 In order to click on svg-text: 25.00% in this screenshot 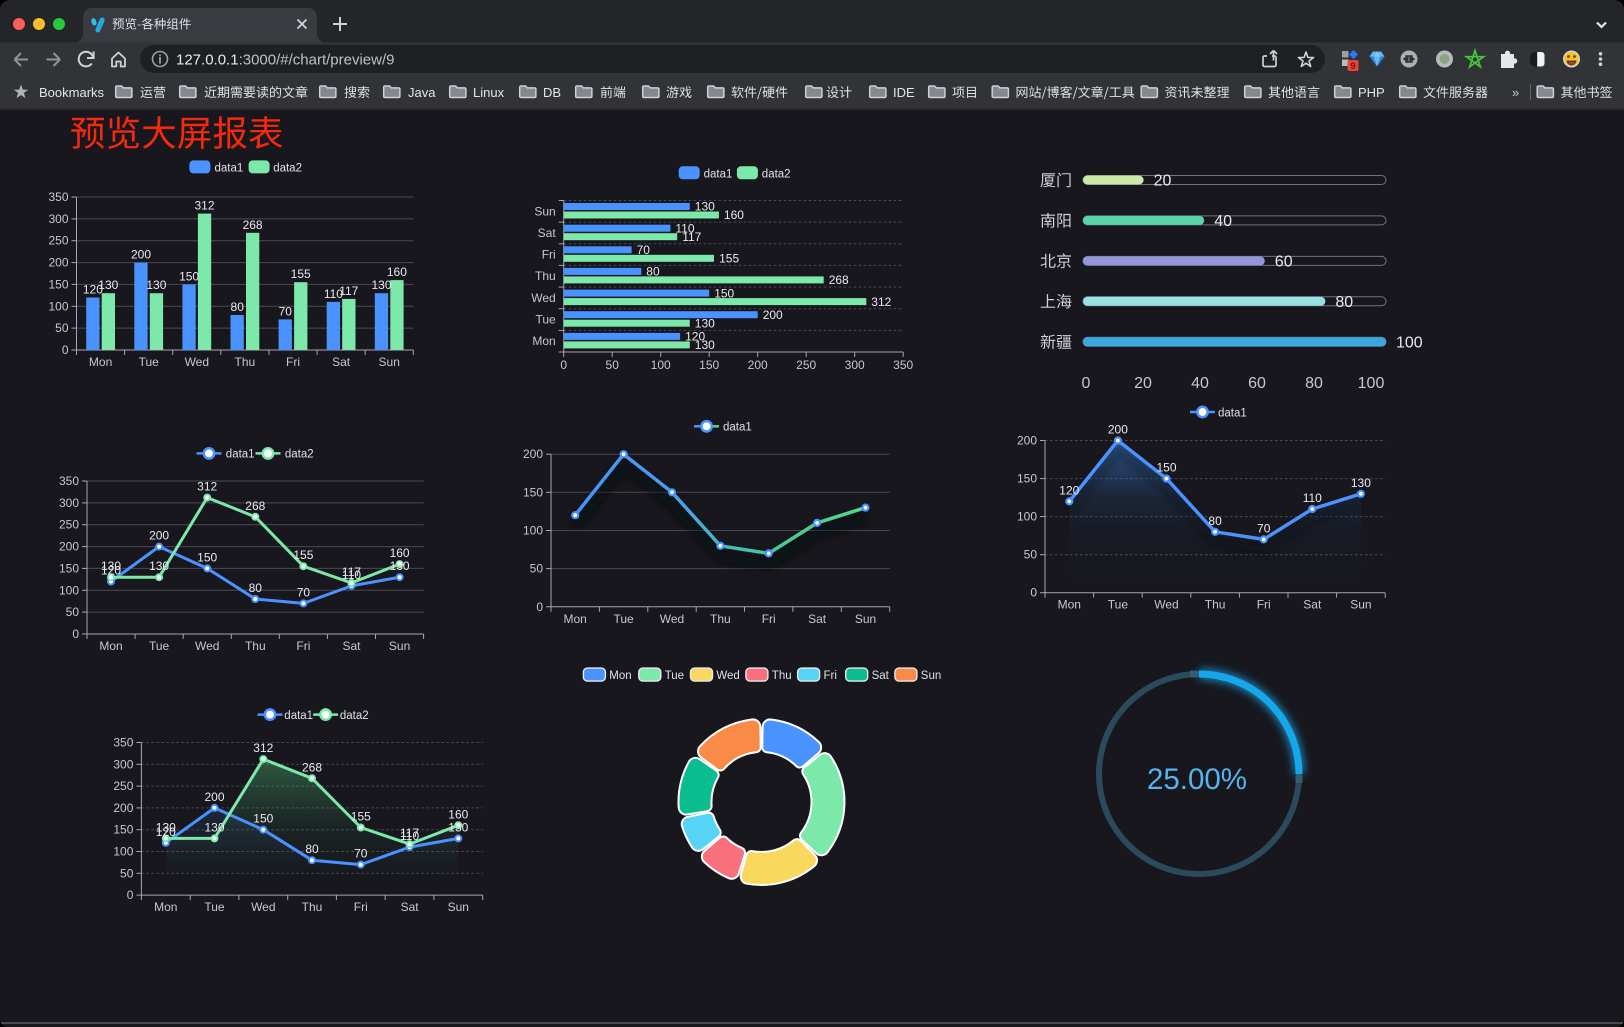, I will do `click(1197, 779)`.